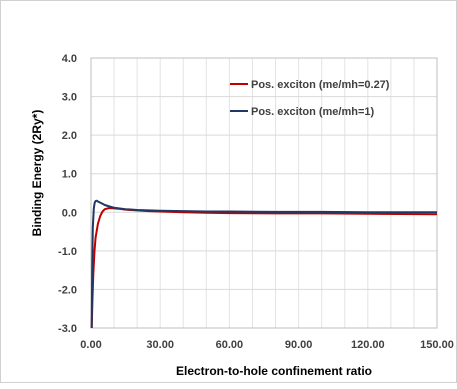  What do you see at coordinates (299, 345) in the screenshot?
I see `x-tick-label: 90.00` at bounding box center [299, 345].